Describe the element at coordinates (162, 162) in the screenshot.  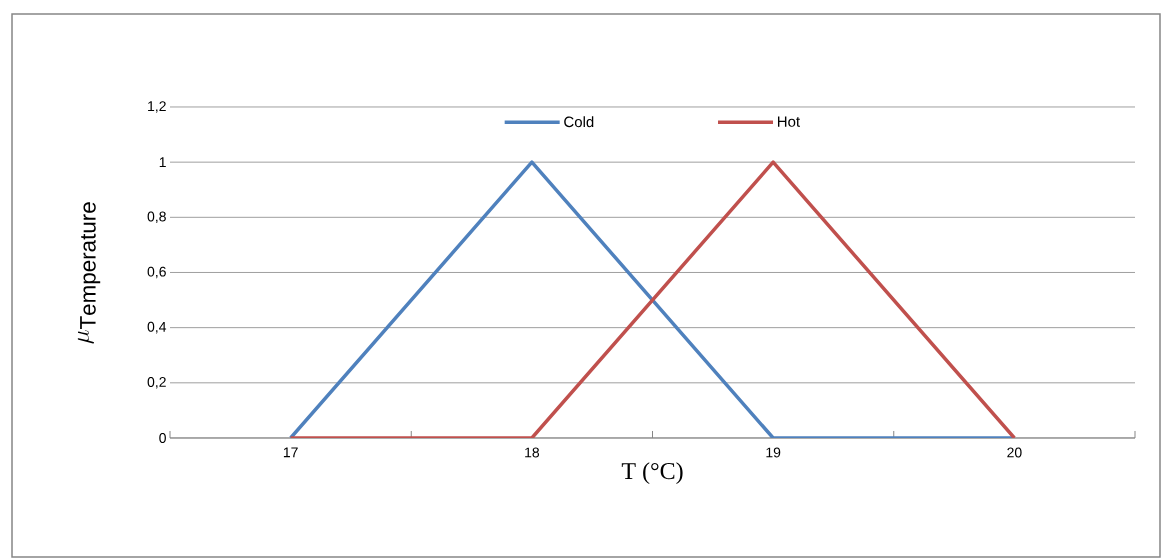
I see `y-tick-label: 1` at that location.